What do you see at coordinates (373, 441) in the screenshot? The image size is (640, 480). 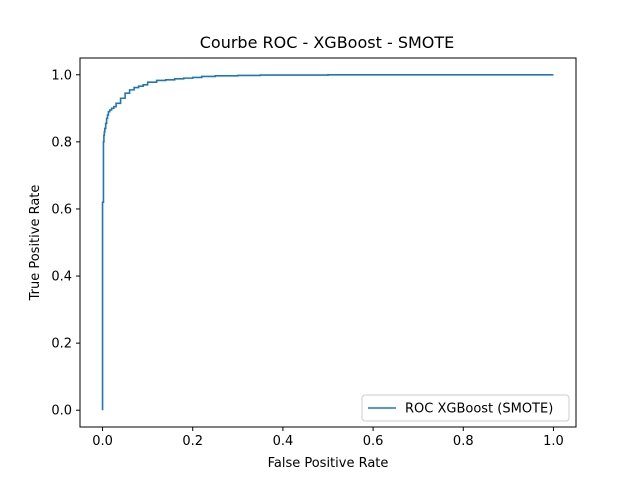 I see `x-tick-label: 0.6` at bounding box center [373, 441].